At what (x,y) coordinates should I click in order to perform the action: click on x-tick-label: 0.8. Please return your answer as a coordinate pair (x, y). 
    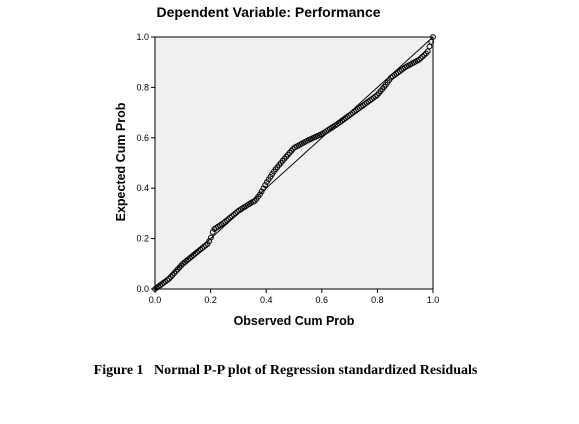
    Looking at the image, I should click on (377, 300).